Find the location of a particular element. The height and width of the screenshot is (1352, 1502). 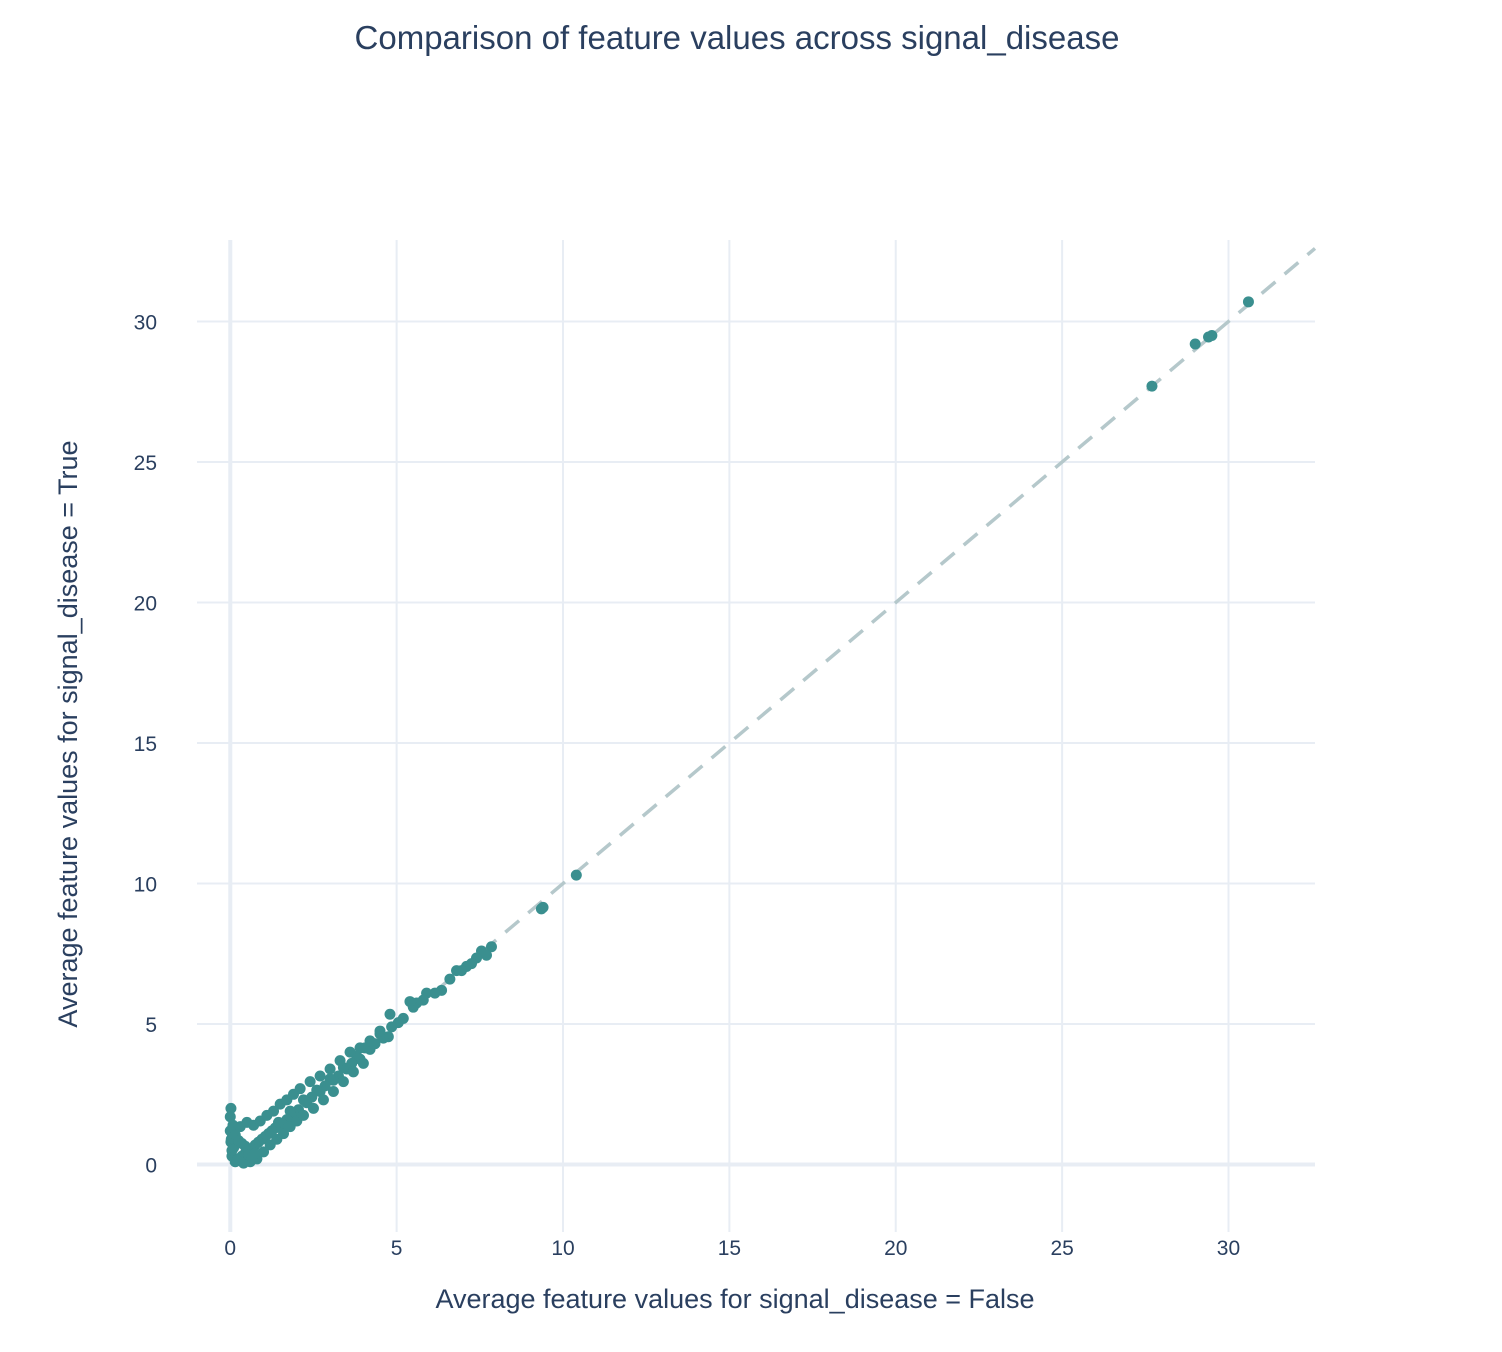

x-tick-label: 20 is located at coordinates (895, 1248).